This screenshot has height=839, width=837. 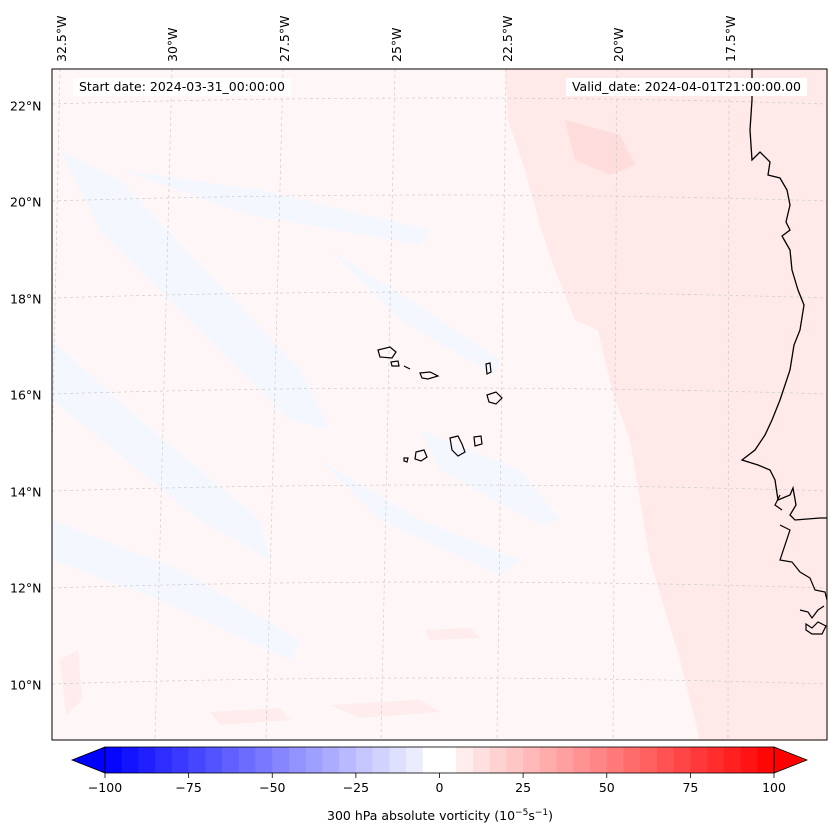 I want to click on colorbar-max-extension, so click(x=791, y=760).